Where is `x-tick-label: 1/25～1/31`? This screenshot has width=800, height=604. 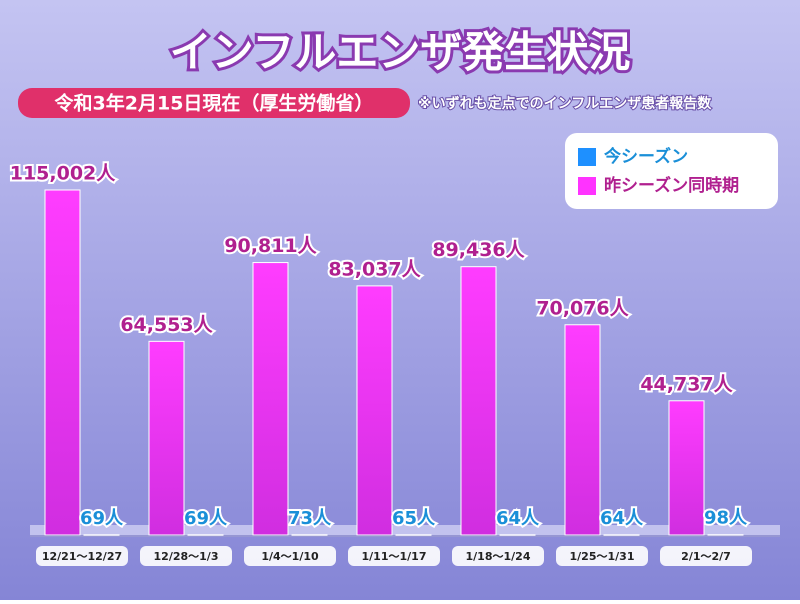
x-tick-label: 1/25～1/31 is located at coordinates (602, 556).